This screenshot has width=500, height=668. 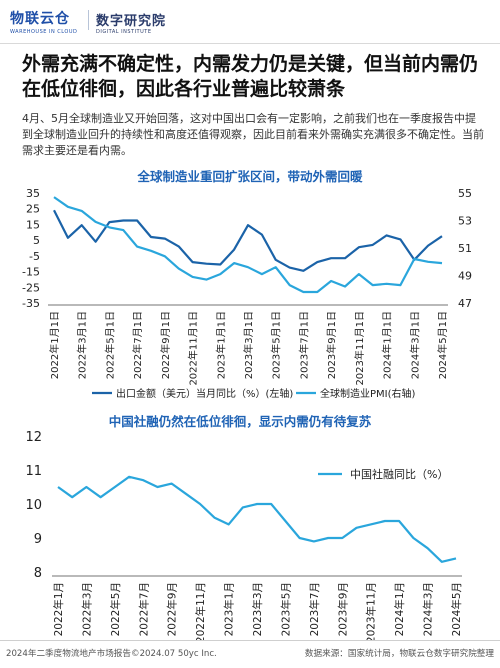 What do you see at coordinates (109, 345) in the screenshot?
I see `chart1-x-tick: 2022年5月1日` at bounding box center [109, 345].